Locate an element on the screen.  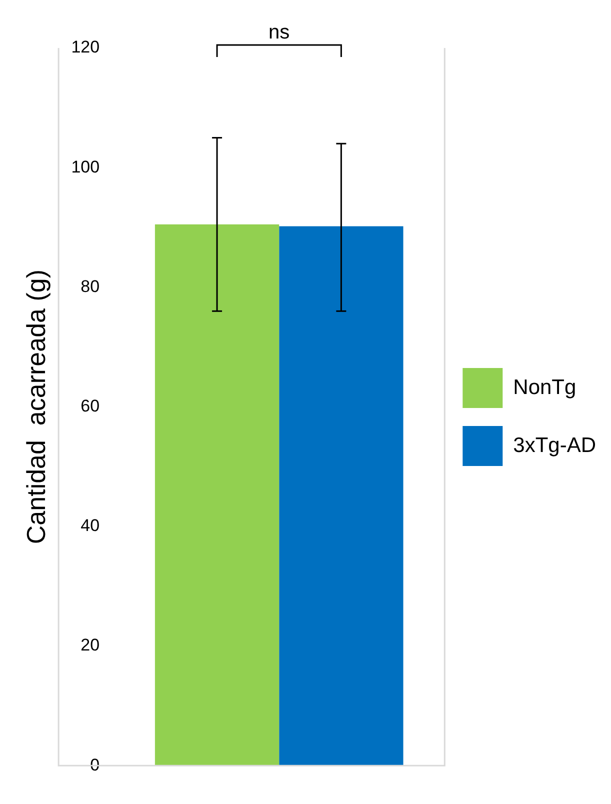
y-tick-label: 100 is located at coordinates (85, 166).